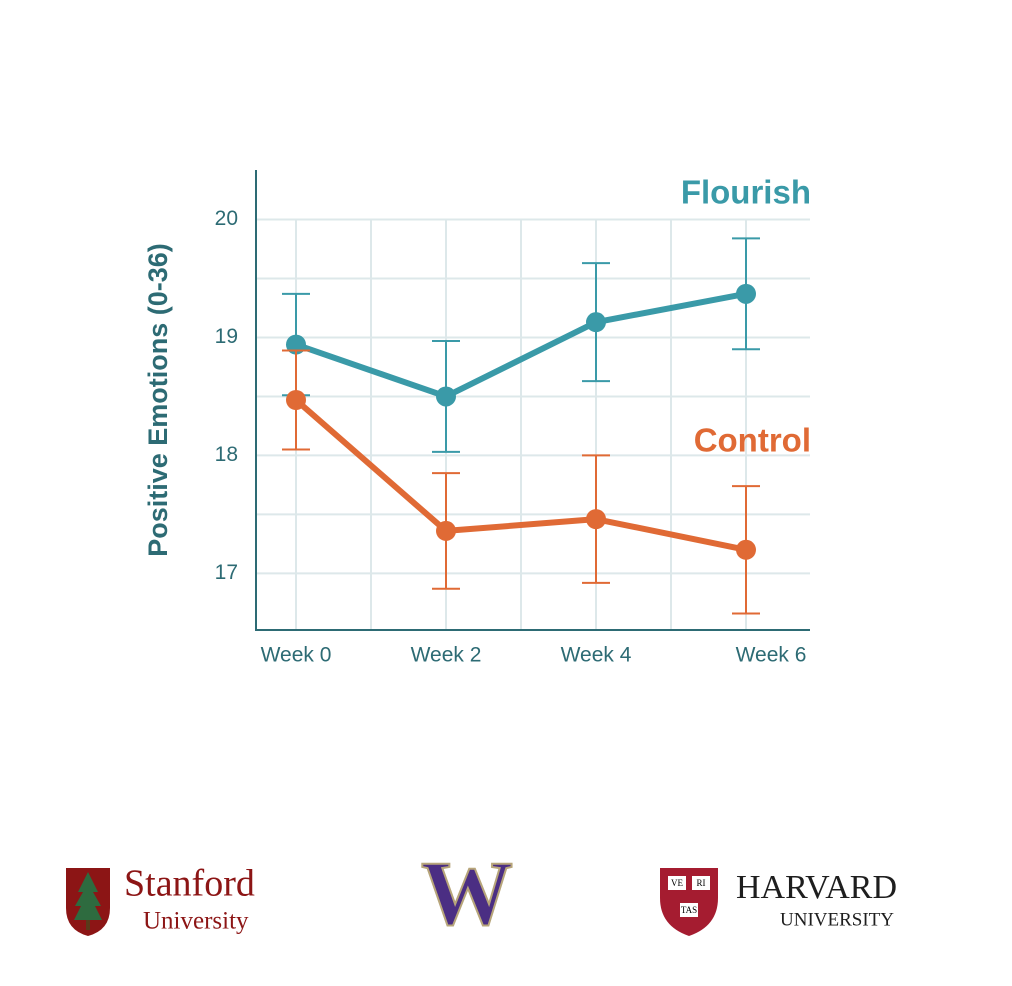  What do you see at coordinates (746, 192) in the screenshot?
I see `legend-label: Flourish` at bounding box center [746, 192].